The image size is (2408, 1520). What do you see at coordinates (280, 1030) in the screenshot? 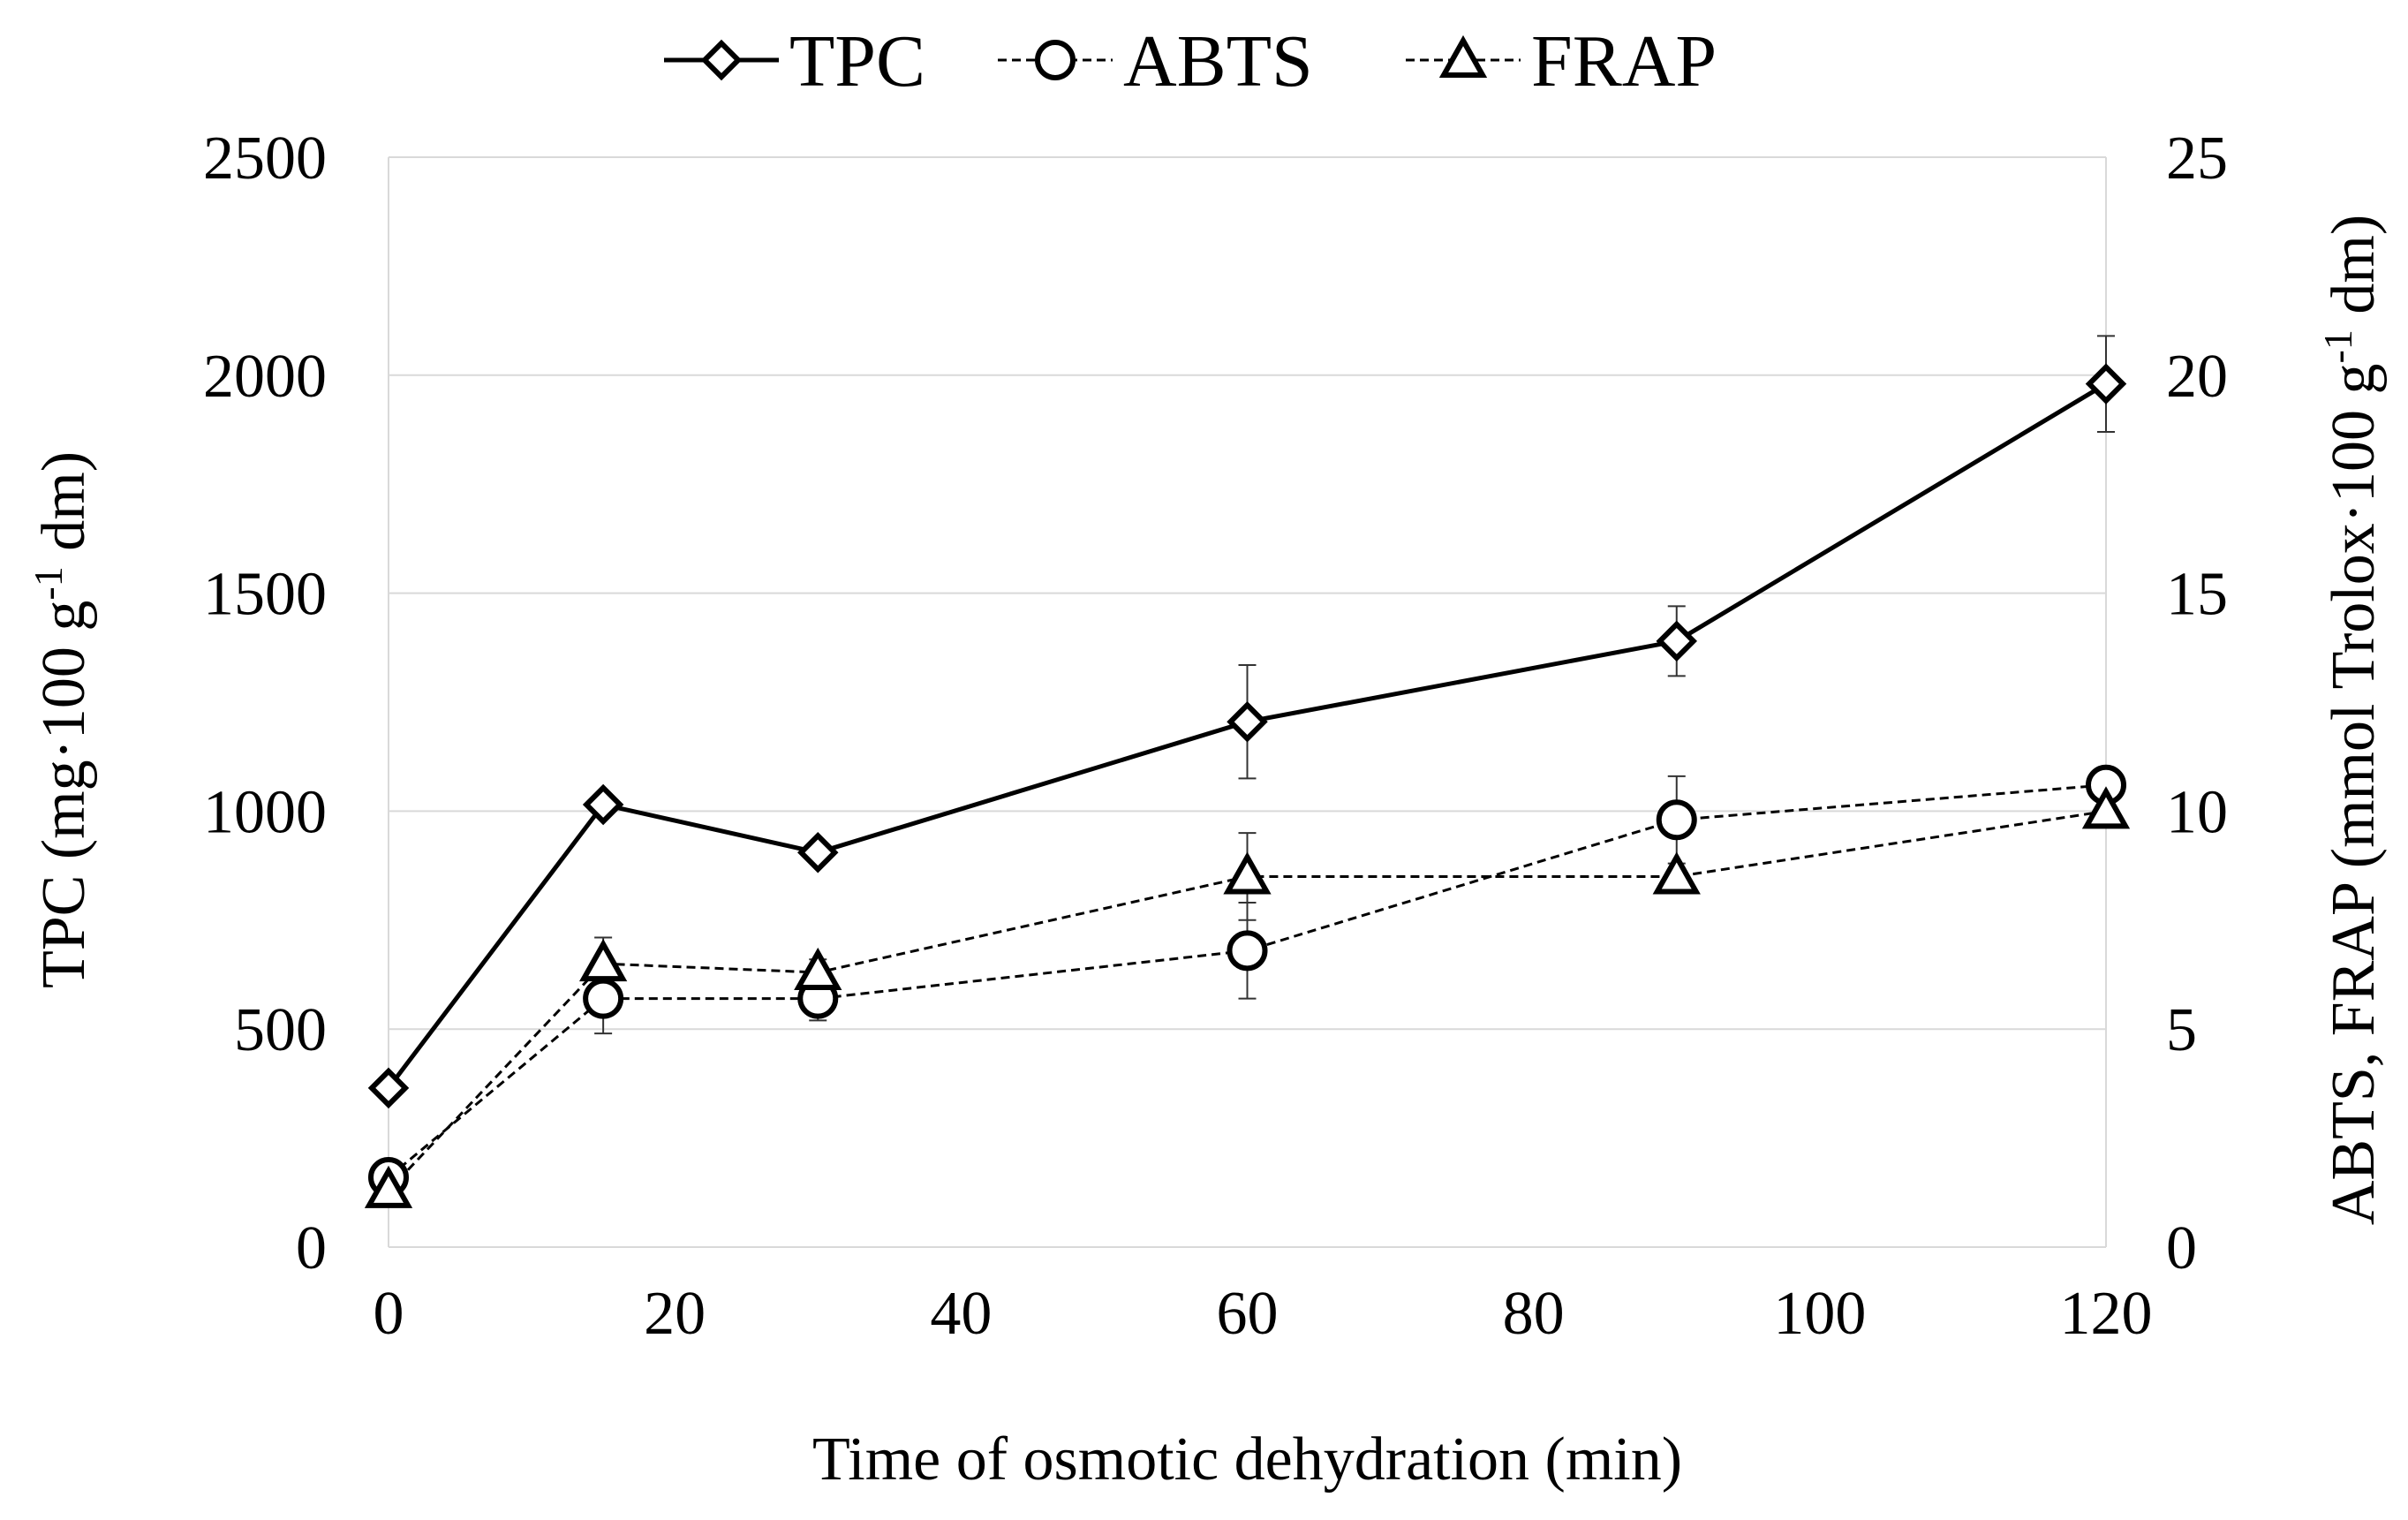
I see `y-left-tick-label-500: 500` at bounding box center [280, 1030].